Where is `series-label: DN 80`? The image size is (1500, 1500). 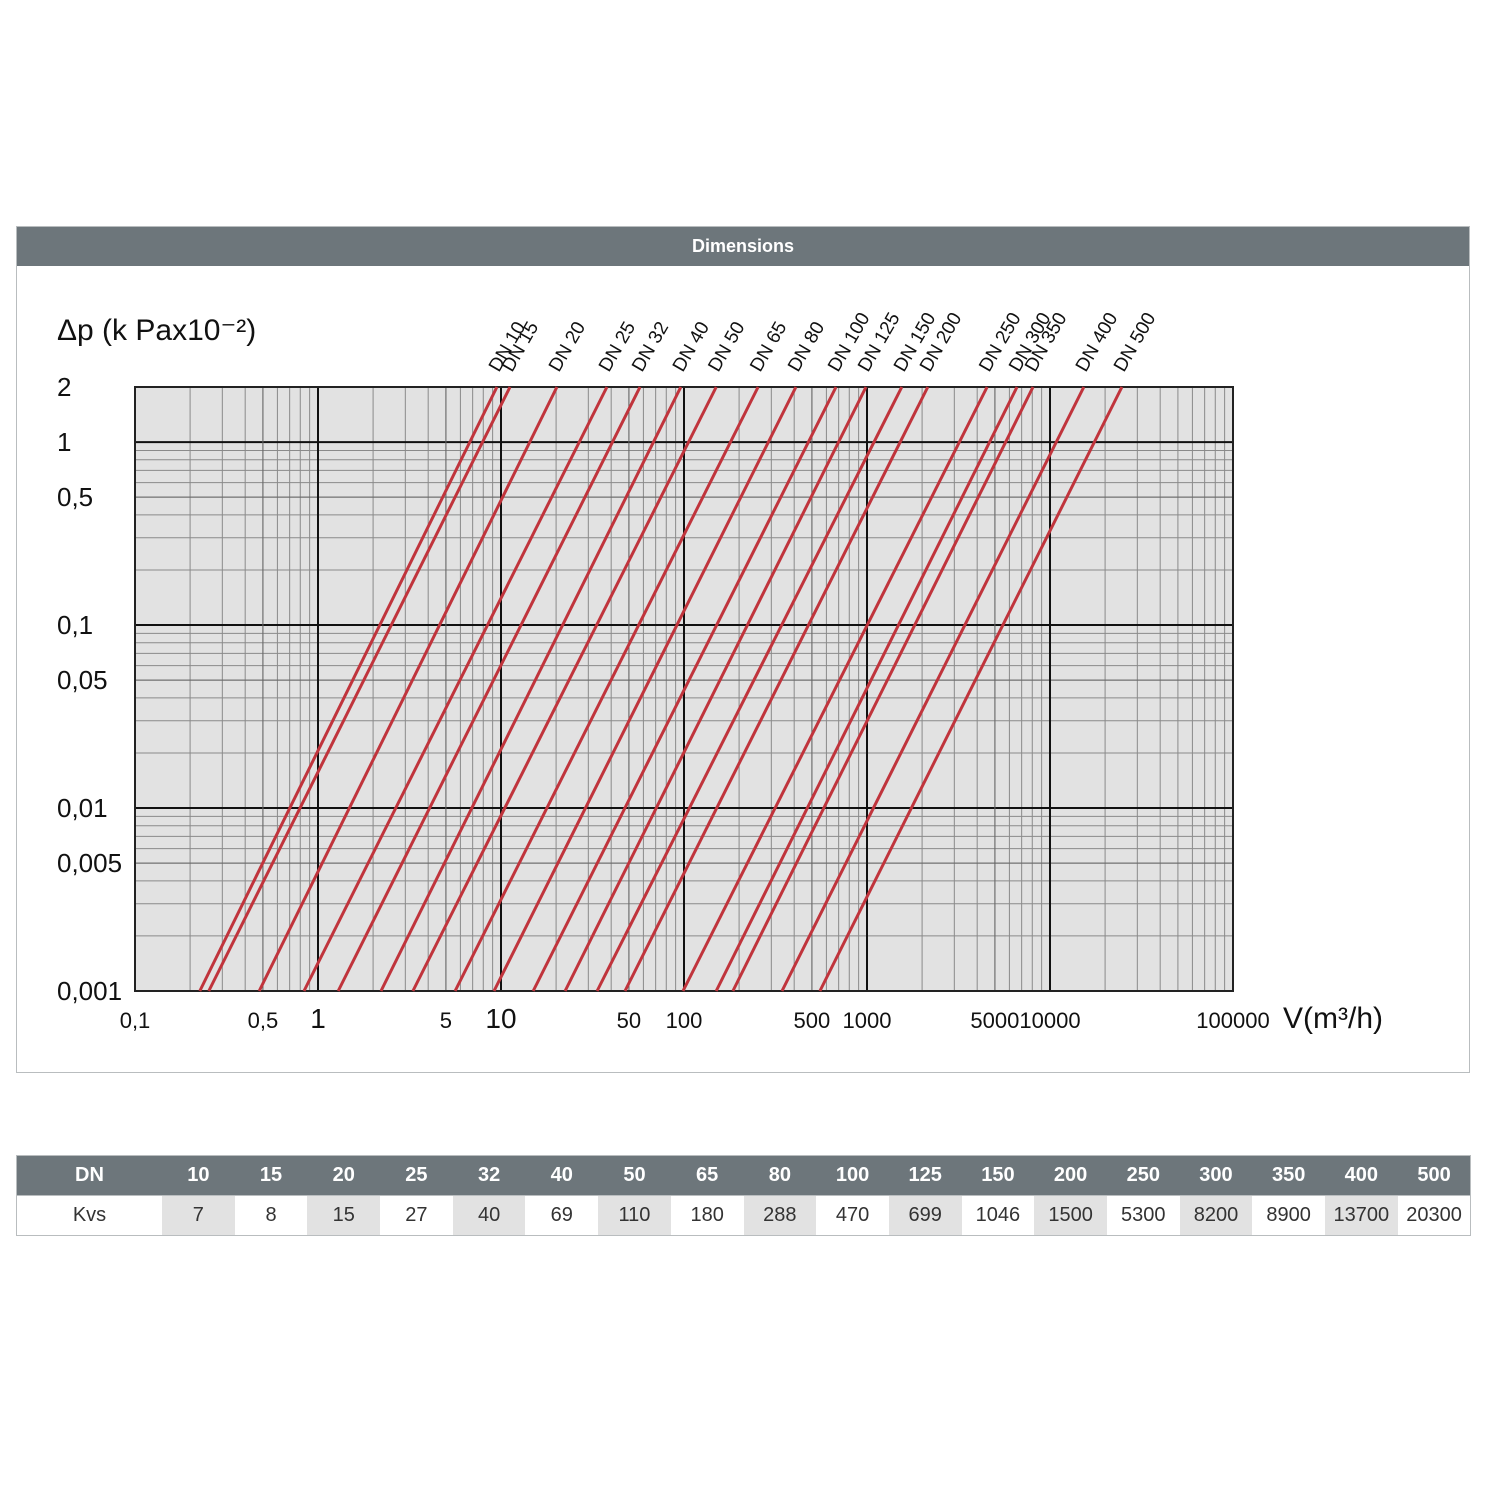 series-label: DN 80 is located at coordinates (806, 346).